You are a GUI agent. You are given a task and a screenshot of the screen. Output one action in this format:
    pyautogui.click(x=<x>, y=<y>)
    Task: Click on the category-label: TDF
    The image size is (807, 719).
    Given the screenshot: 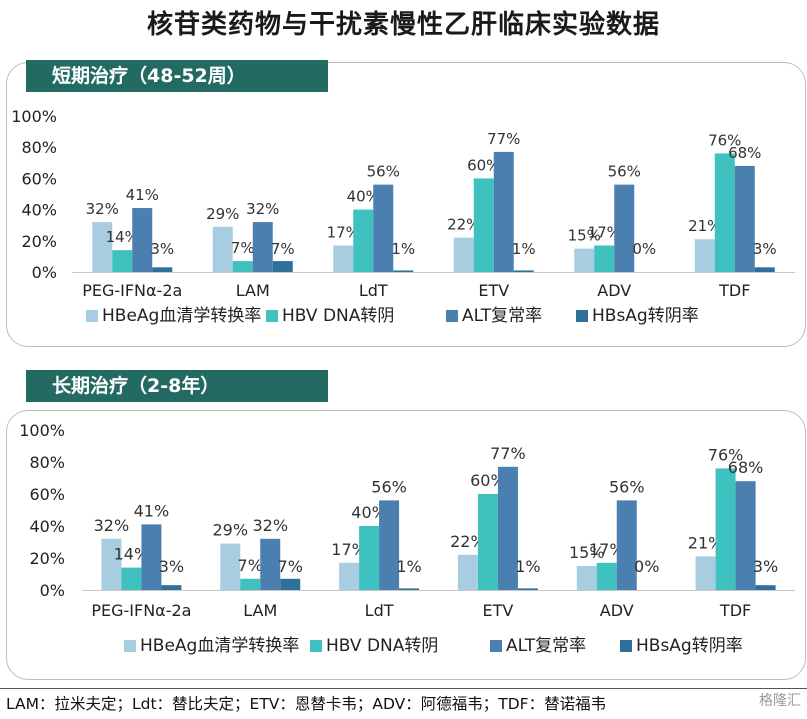 What is the action you would take?
    pyautogui.click(x=735, y=610)
    